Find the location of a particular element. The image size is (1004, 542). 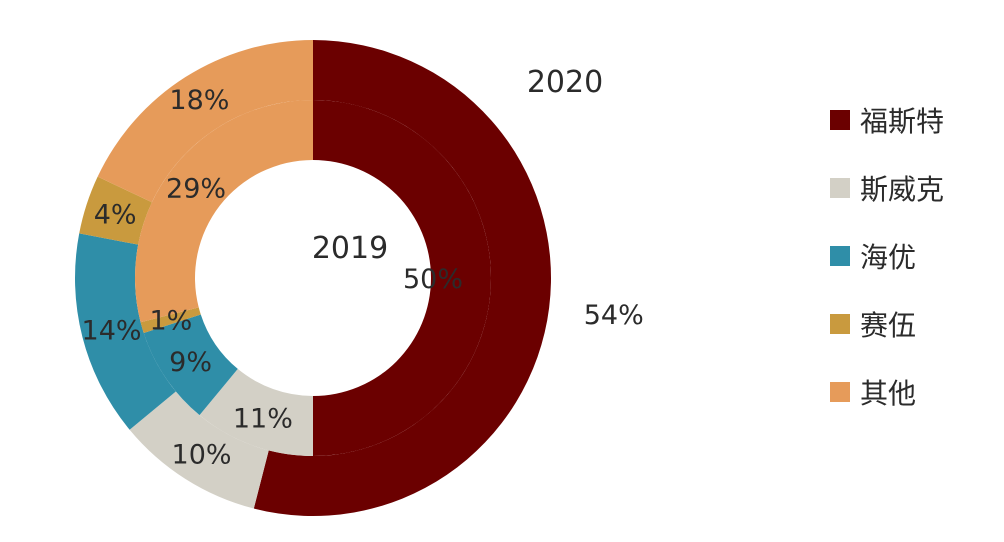

legend-label-1: 斯威克 is located at coordinates (902, 189).